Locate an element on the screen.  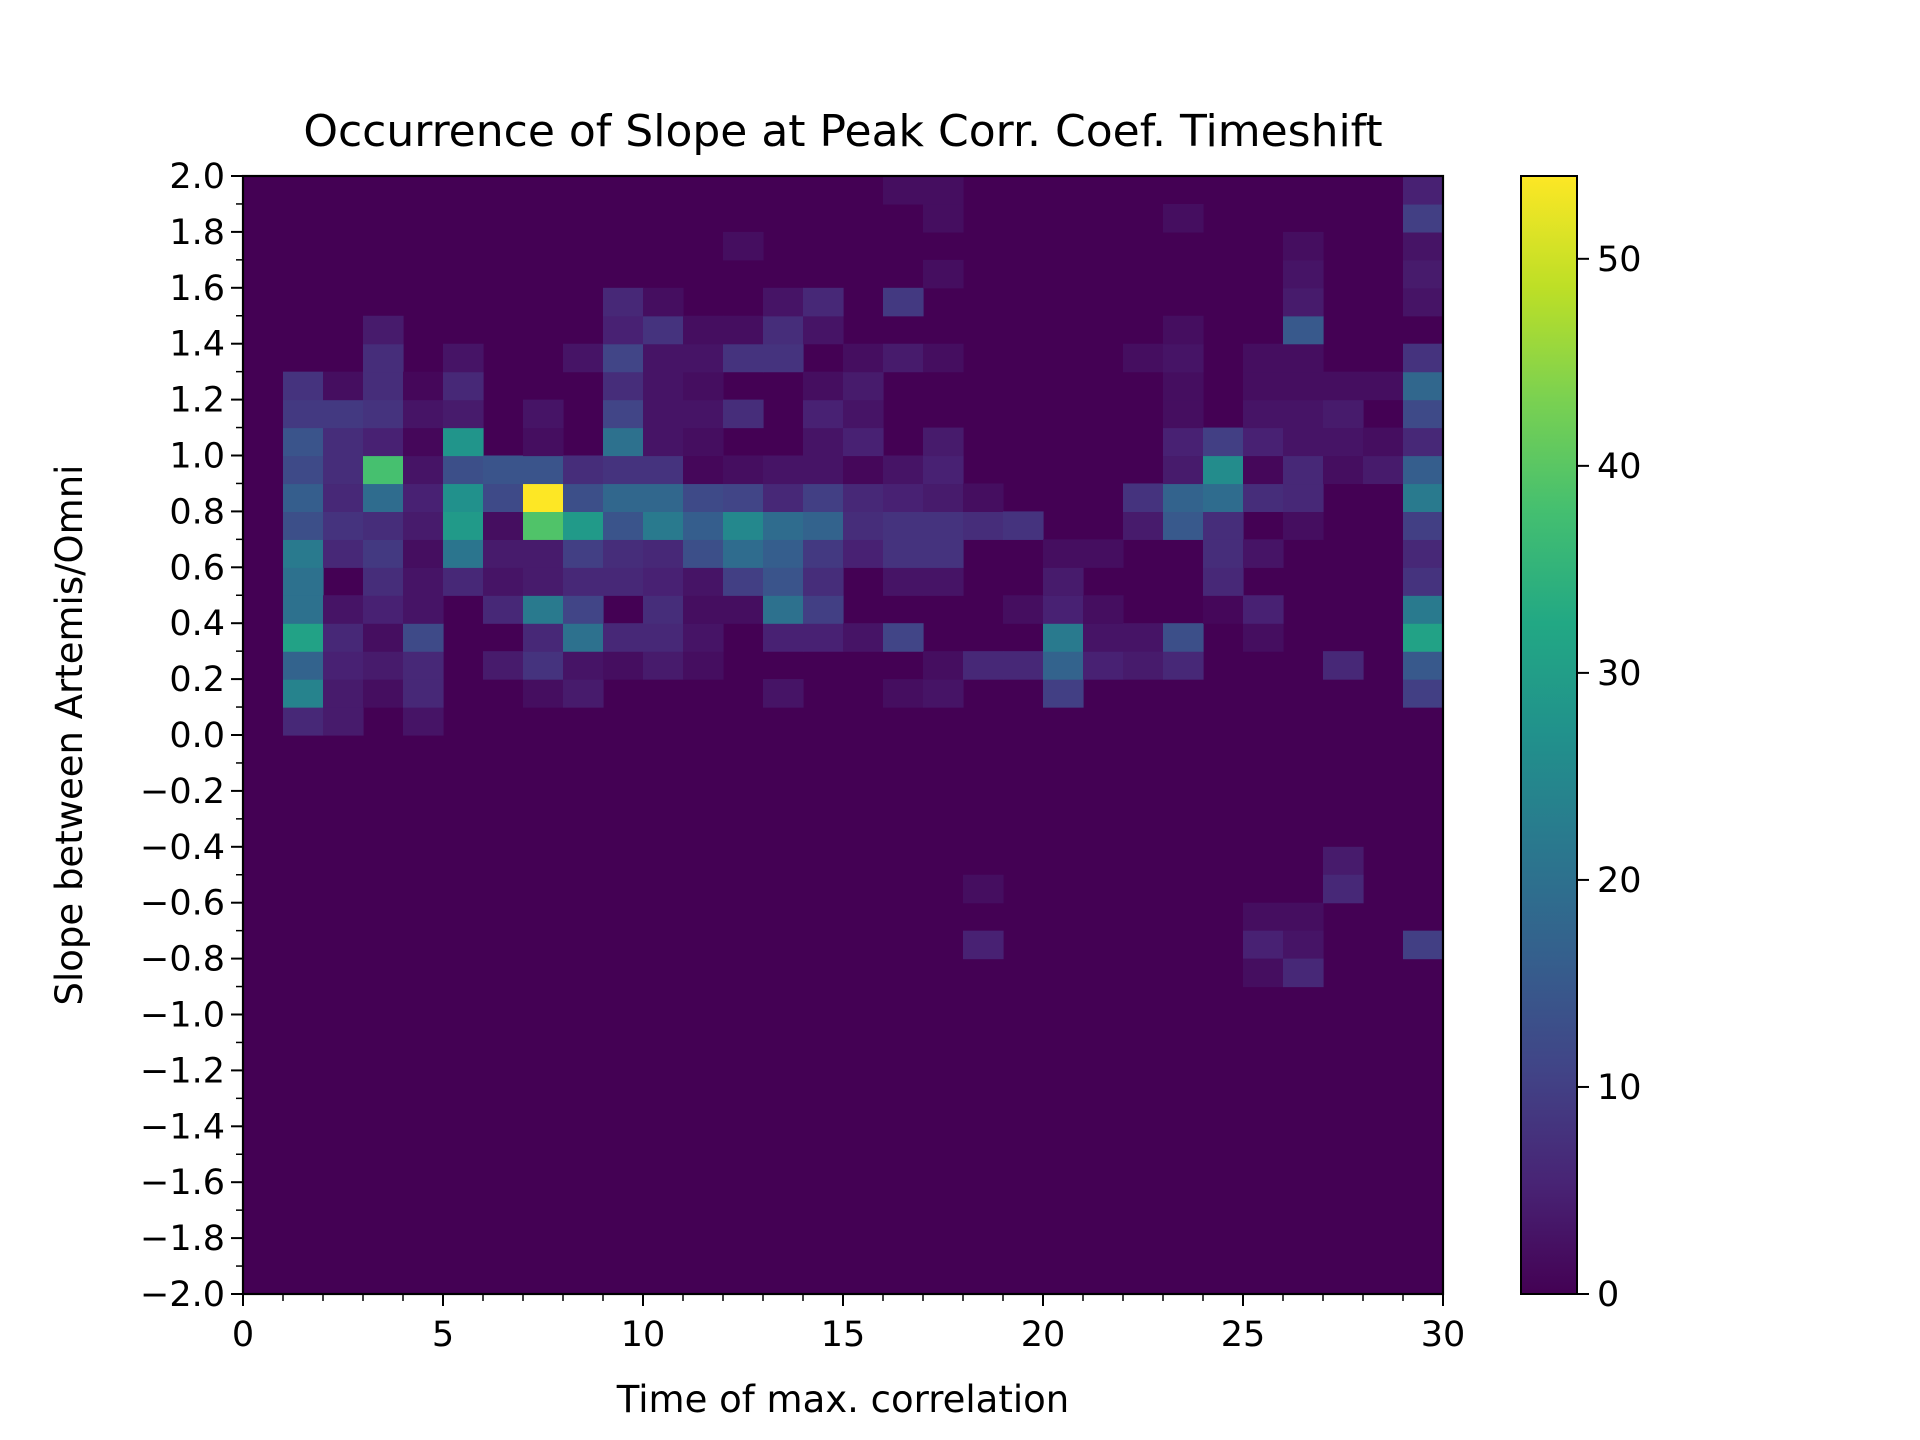
y-tick-label: −2.0 is located at coordinates (182, 1295).